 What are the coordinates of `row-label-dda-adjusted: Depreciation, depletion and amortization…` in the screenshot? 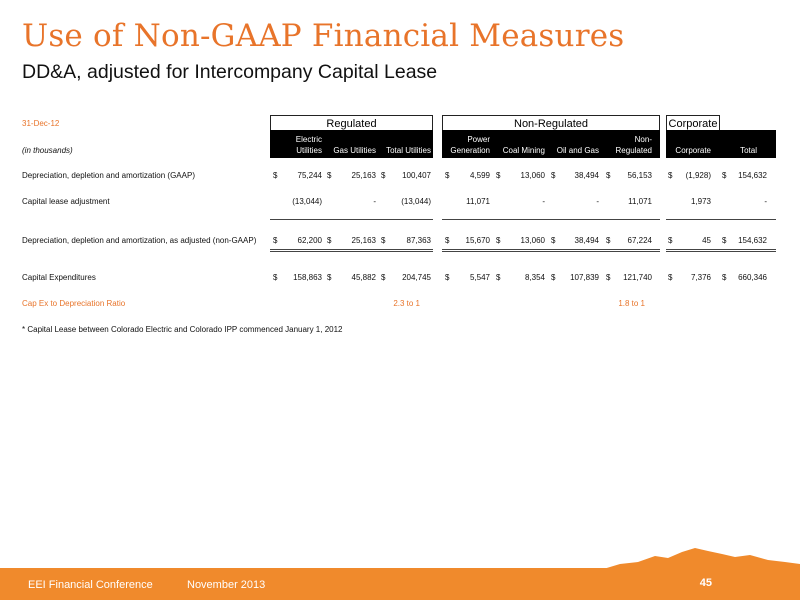 It's located at (139, 240).